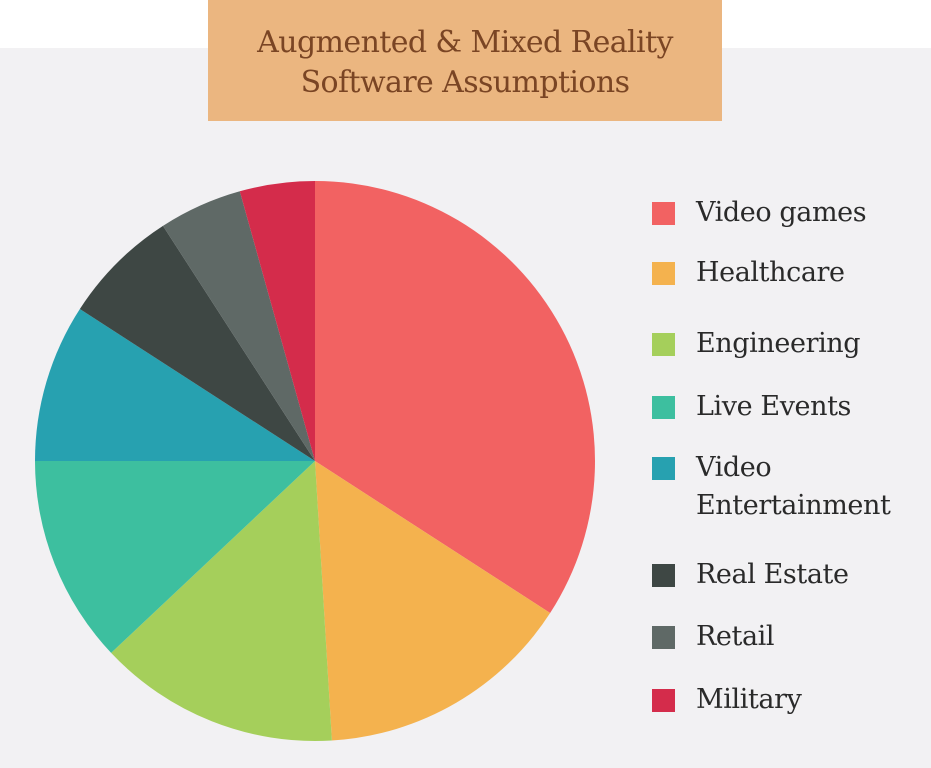  I want to click on legend-swatch-military, so click(663, 700).